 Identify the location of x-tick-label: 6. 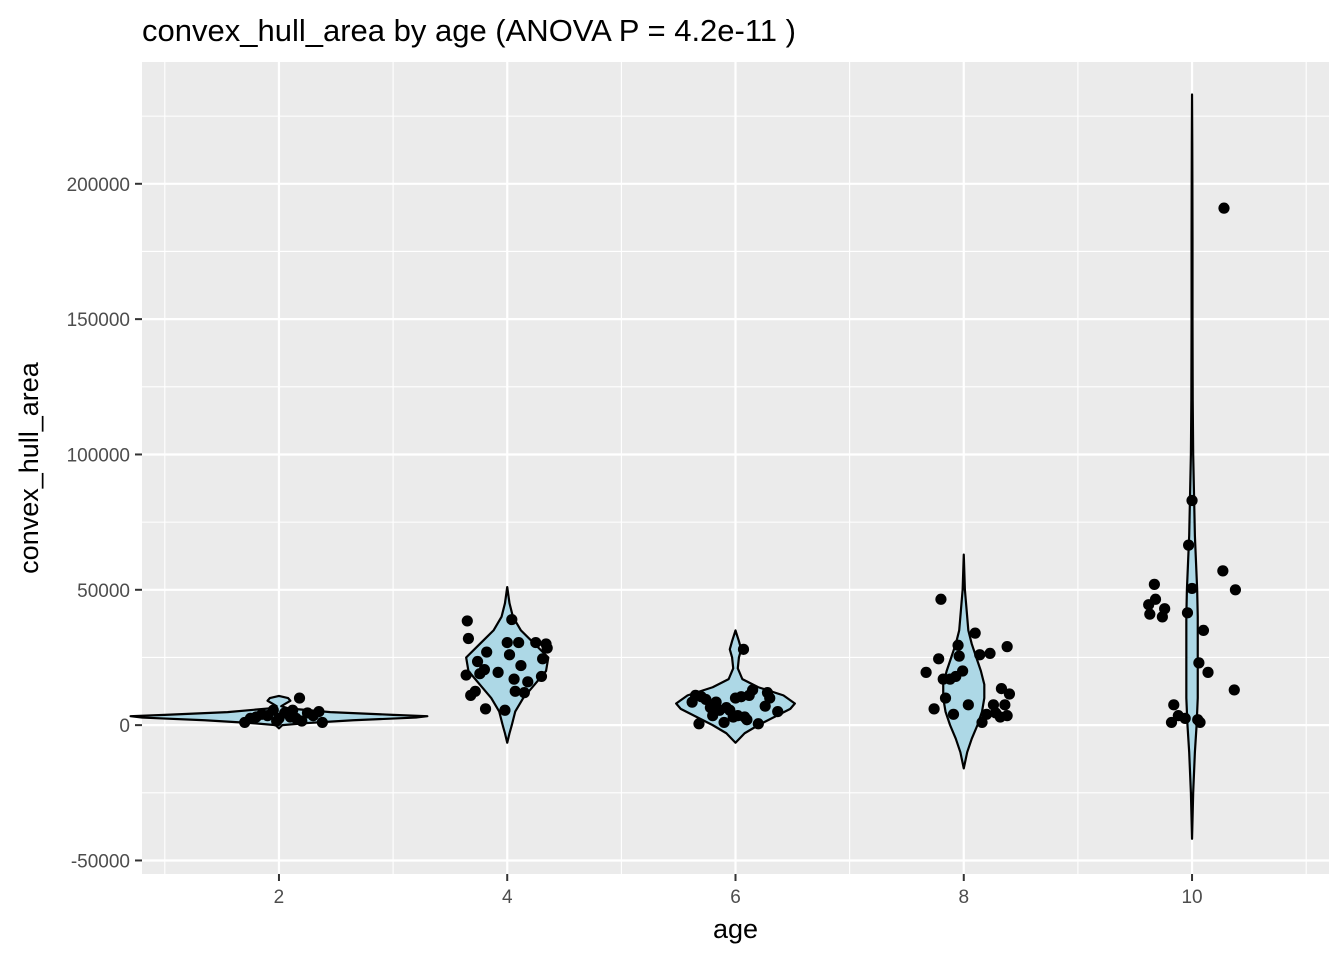
(735, 897).